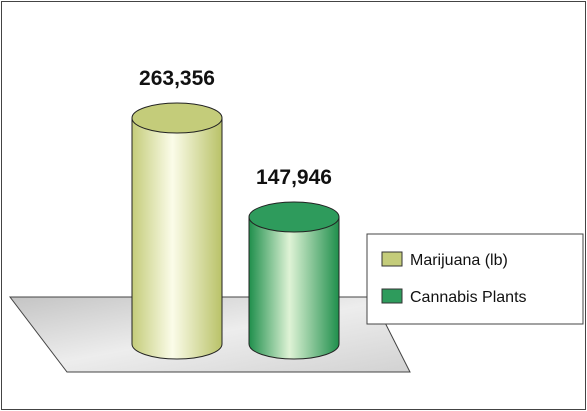 This screenshot has width=587, height=411. Describe the element at coordinates (392, 296) in the screenshot. I see `legend-swatch-cannabis-plants` at that location.